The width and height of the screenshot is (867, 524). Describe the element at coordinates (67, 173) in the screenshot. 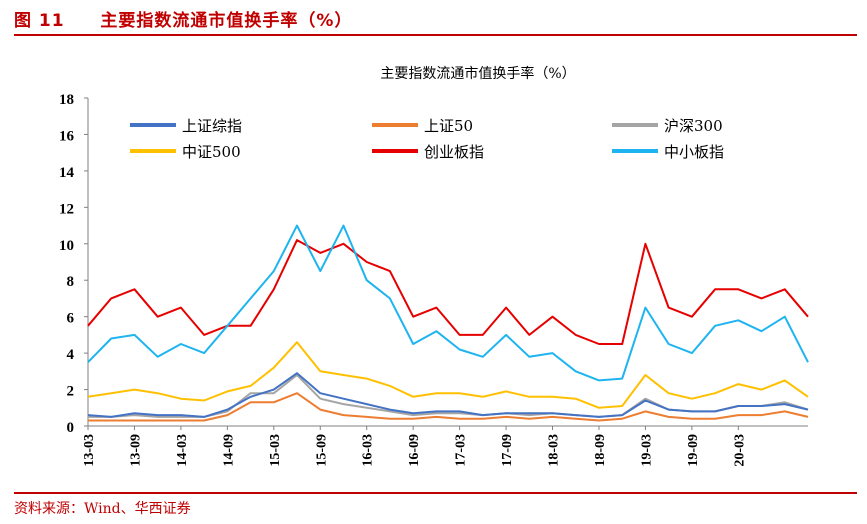

I see `y-tick-label: 14` at that location.